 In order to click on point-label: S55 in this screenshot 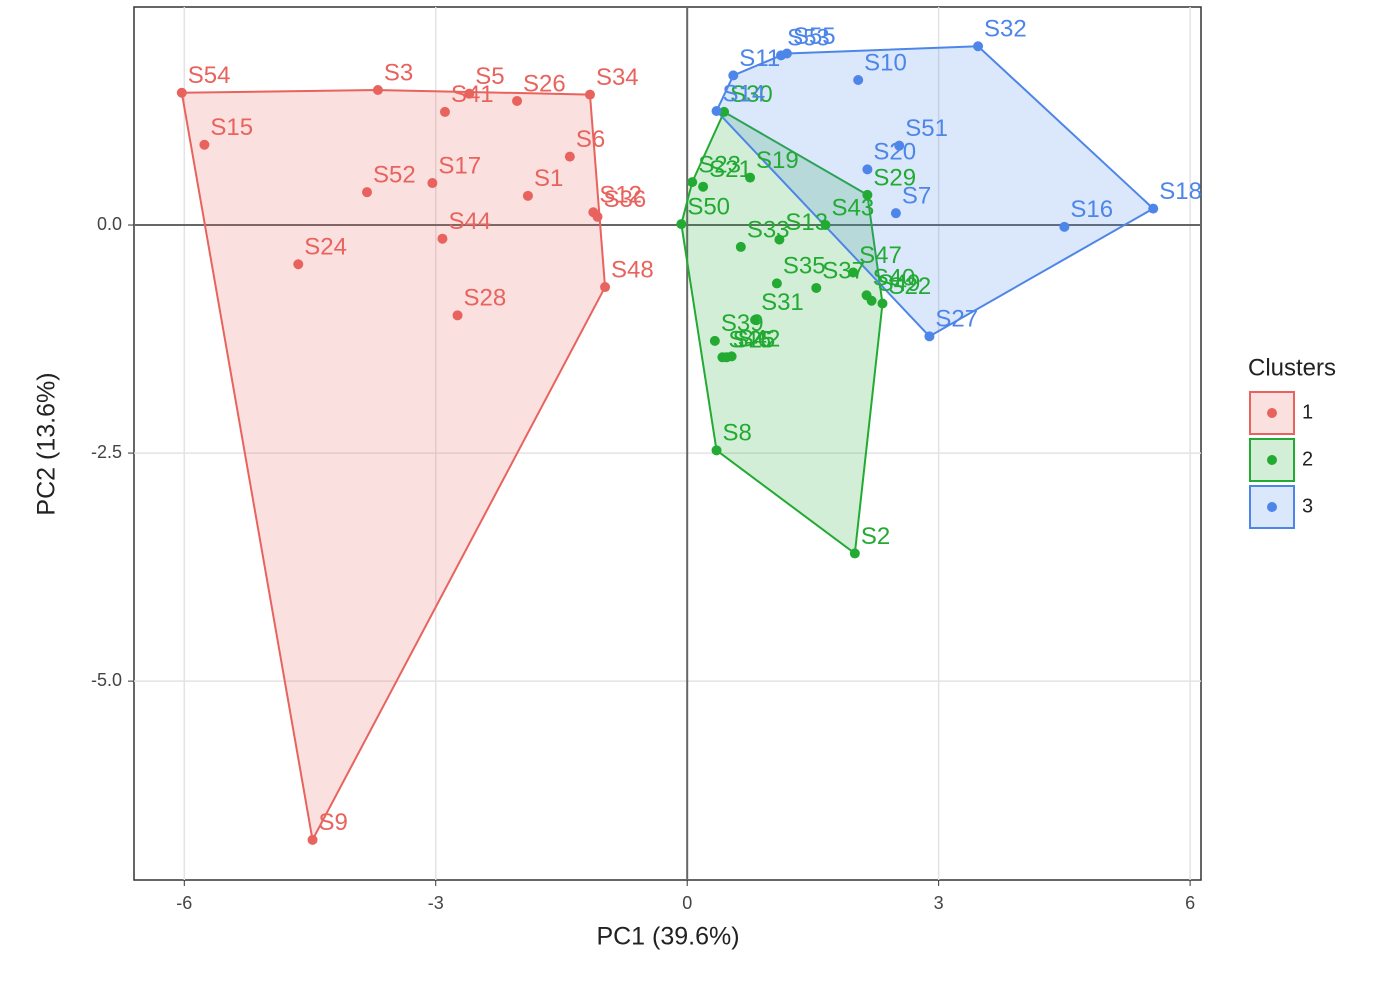, I will do `click(814, 36)`.